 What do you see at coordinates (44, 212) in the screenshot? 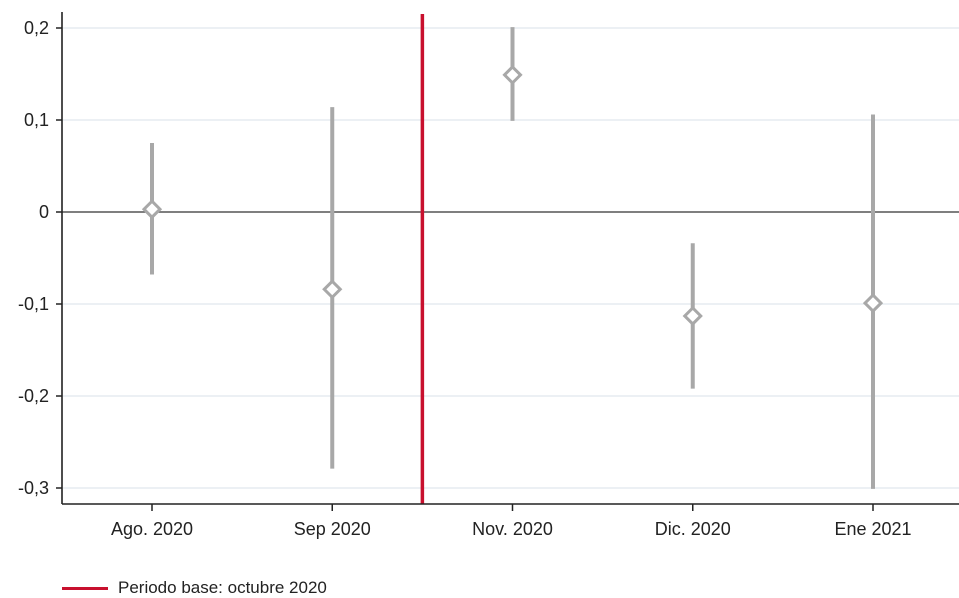
I see `y-tick-label: 0` at bounding box center [44, 212].